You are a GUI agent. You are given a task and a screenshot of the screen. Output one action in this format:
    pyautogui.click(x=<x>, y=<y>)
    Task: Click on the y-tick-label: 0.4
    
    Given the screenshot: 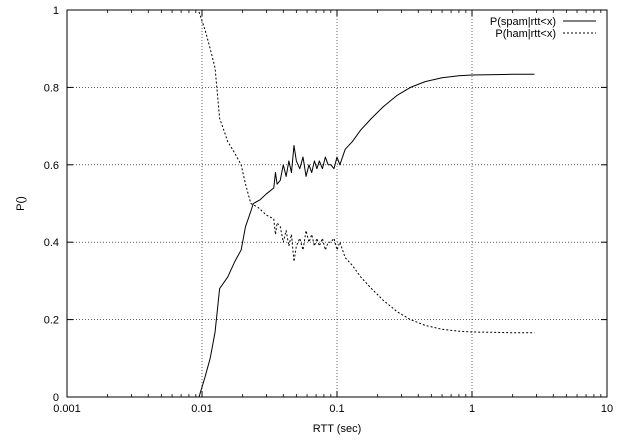 What is the action you would take?
    pyautogui.click(x=51, y=243)
    